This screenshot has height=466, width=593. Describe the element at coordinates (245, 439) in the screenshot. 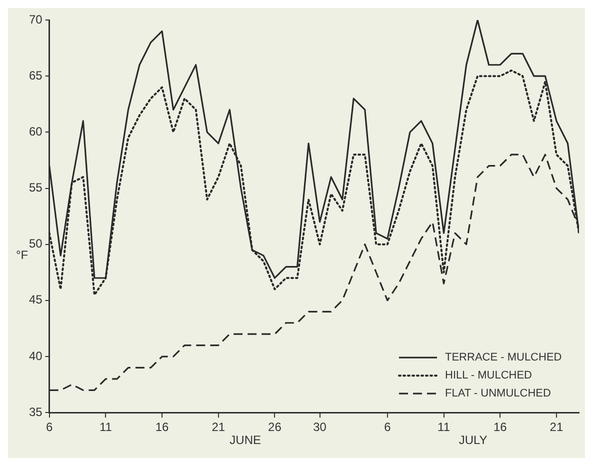

I see `text: JUNE` at that location.